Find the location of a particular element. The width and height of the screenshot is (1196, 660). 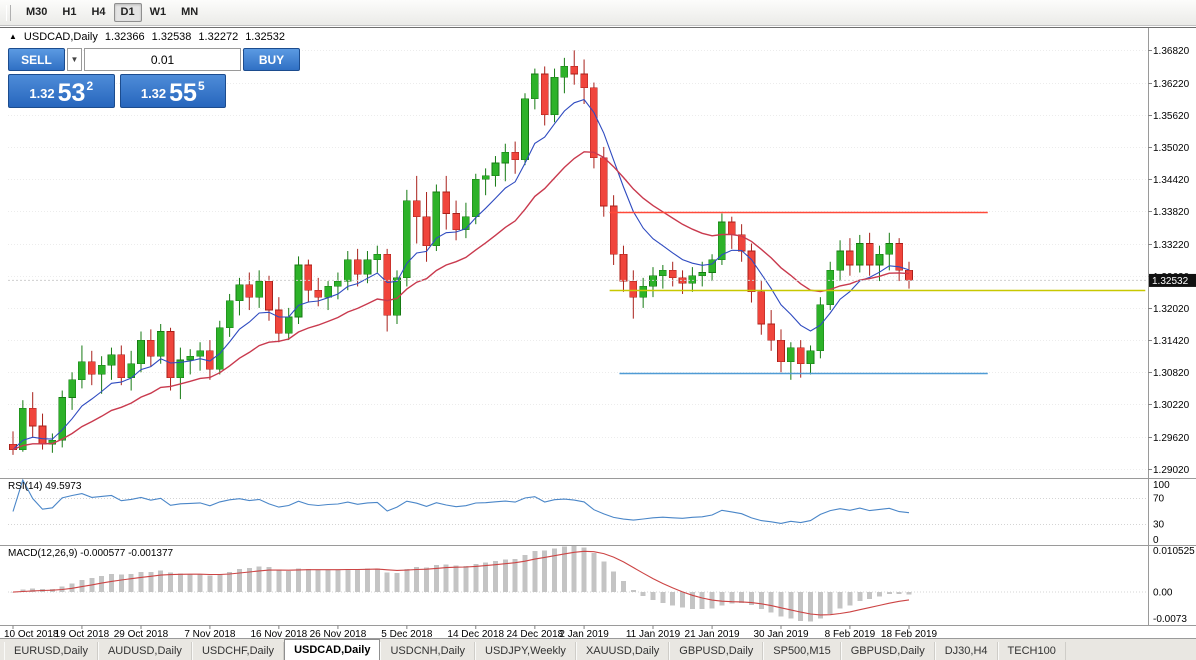

chart-tab-usdchf-daily: USDCHF,Daily is located at coordinates (238, 651).